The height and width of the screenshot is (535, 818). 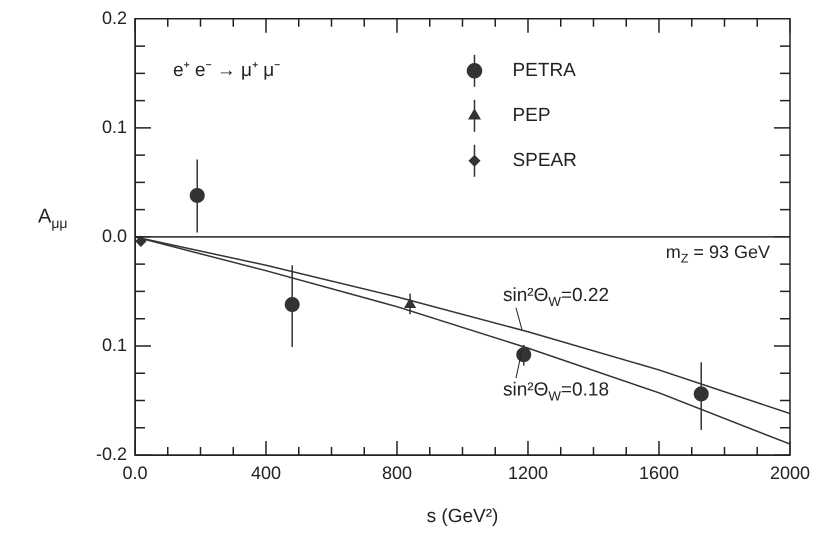 I want to click on y-tick-label: 0.2, so click(x=114, y=18).